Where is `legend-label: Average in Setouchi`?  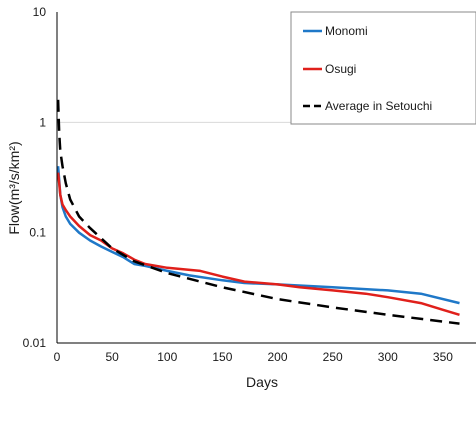 legend-label: Average in Setouchi is located at coordinates (378, 106).